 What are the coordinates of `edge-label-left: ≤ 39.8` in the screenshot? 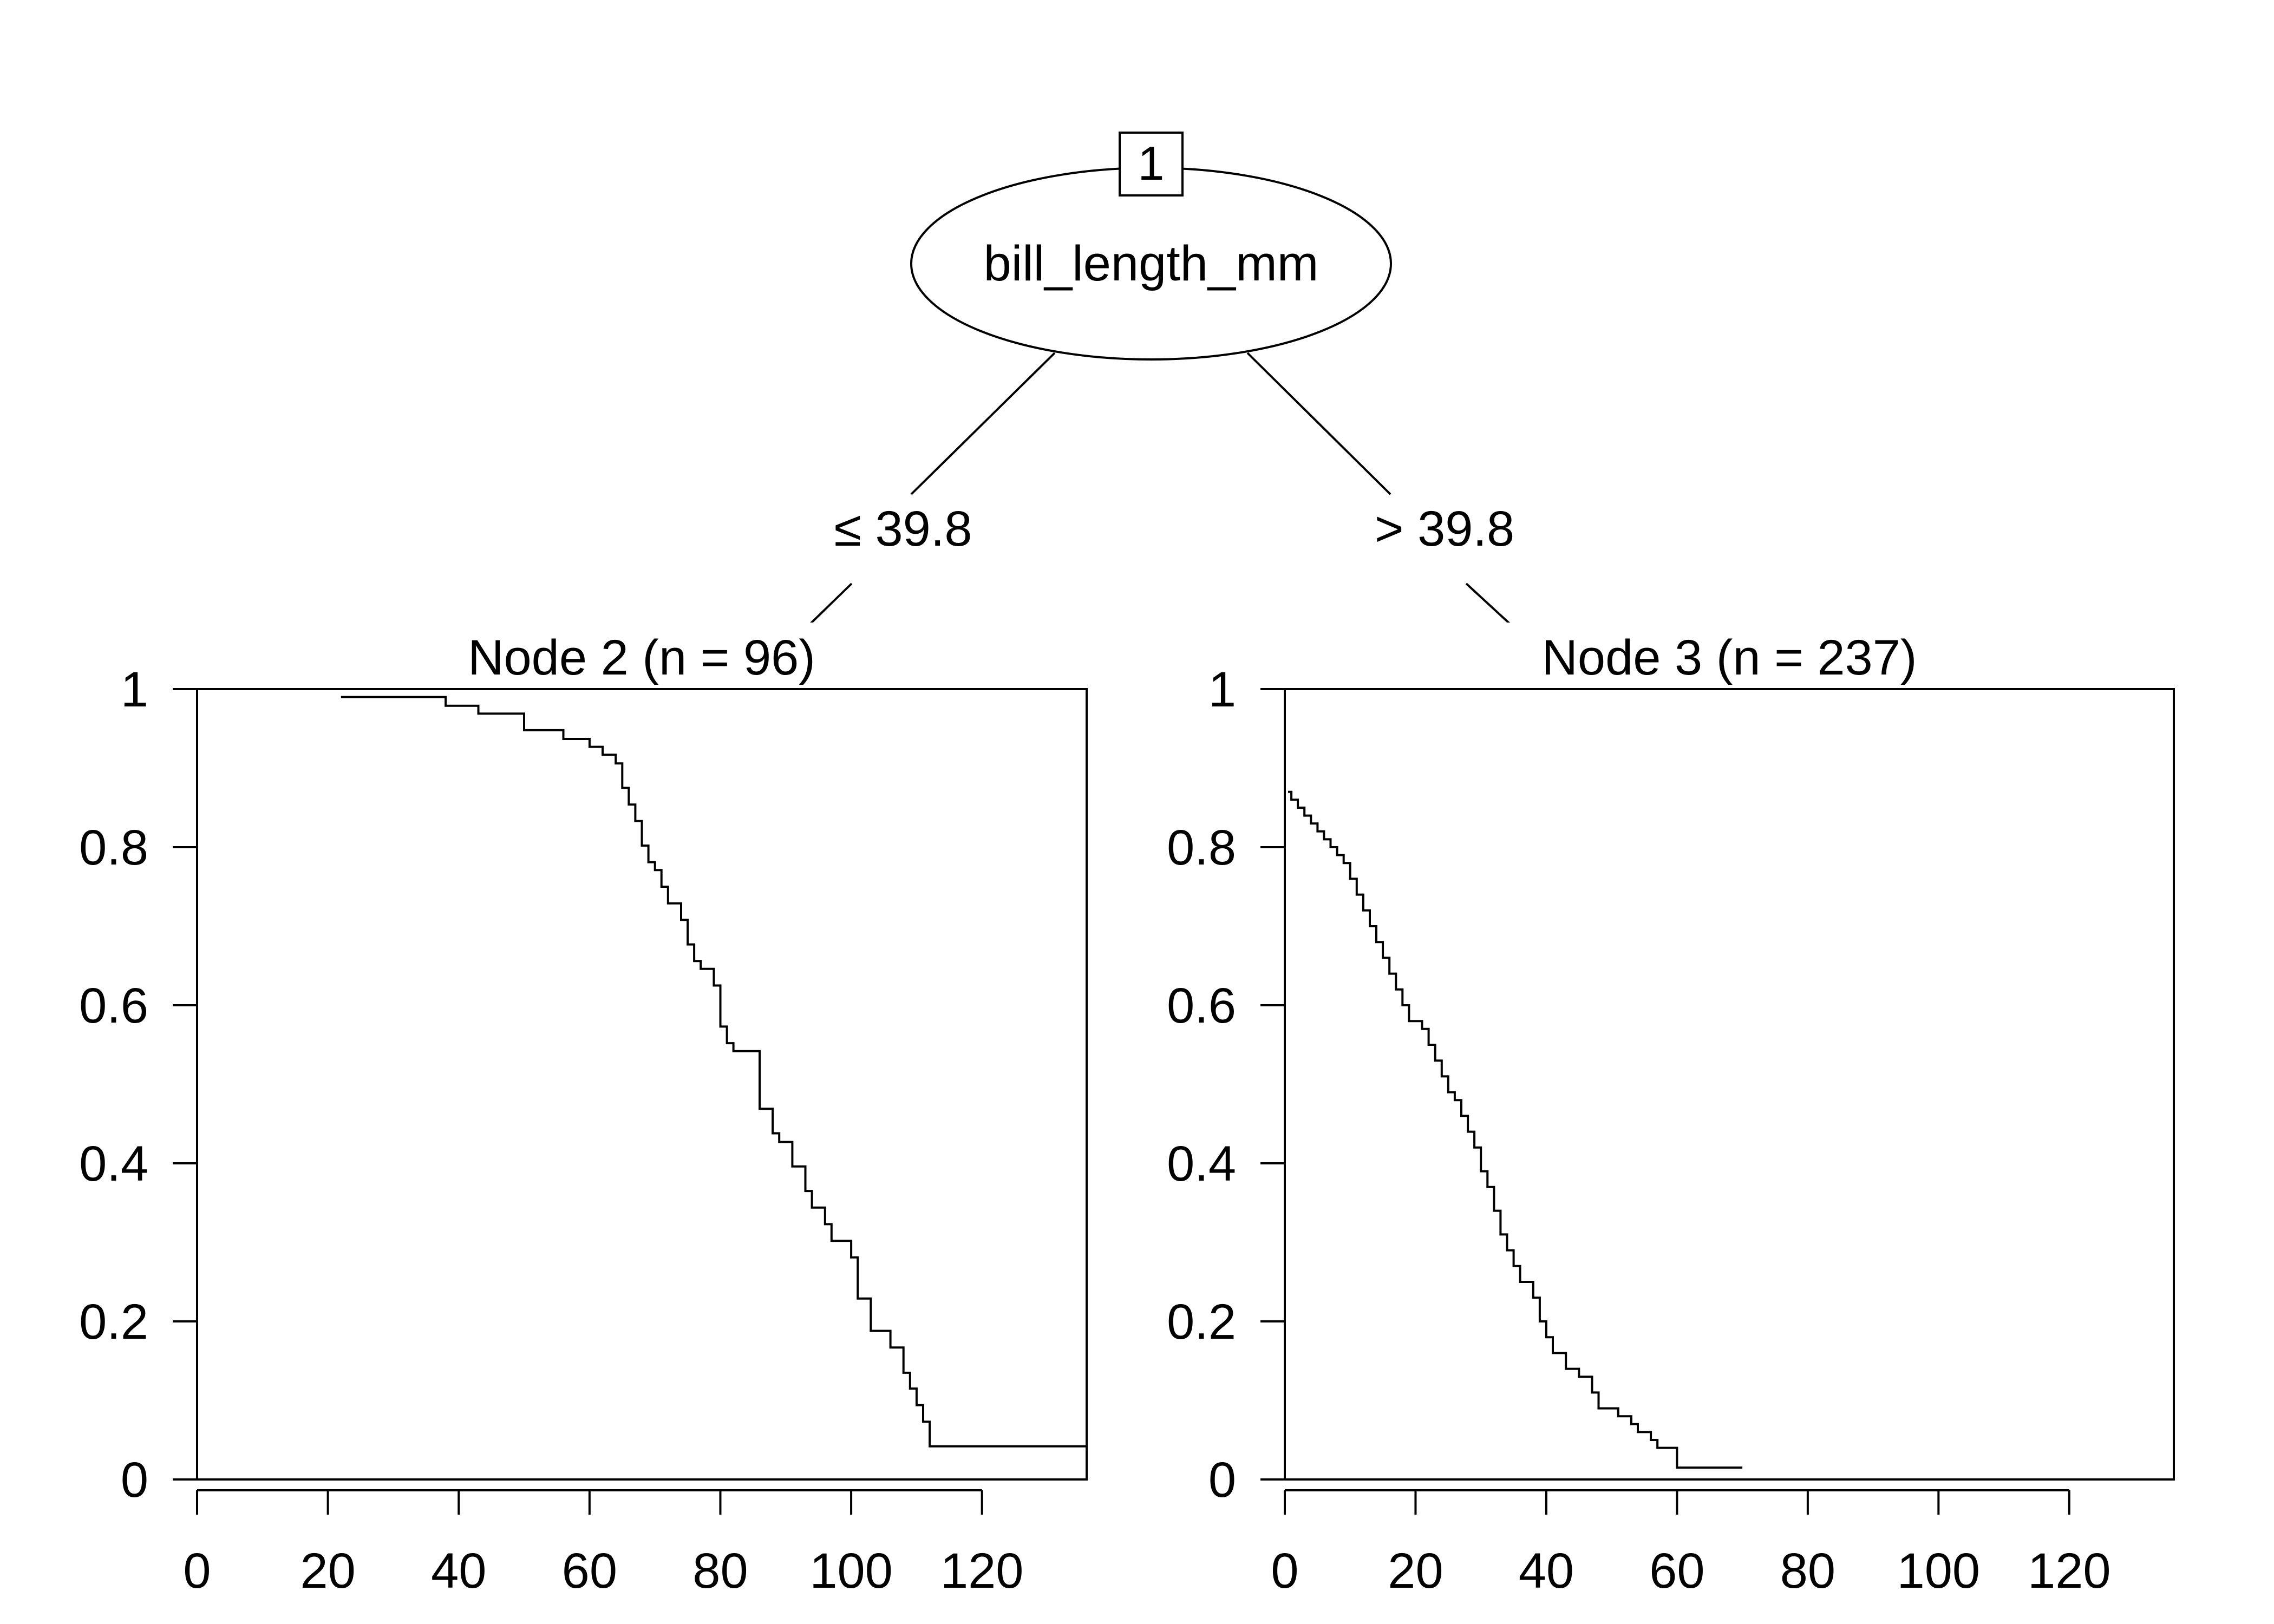 It's located at (903, 528).